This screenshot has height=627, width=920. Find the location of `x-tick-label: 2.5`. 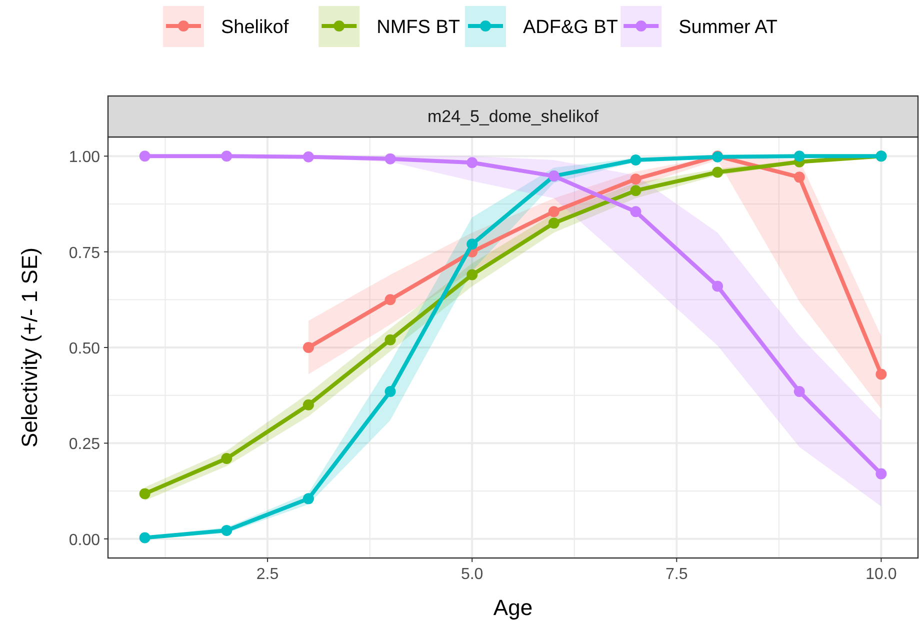

x-tick-label: 2.5 is located at coordinates (267, 574).